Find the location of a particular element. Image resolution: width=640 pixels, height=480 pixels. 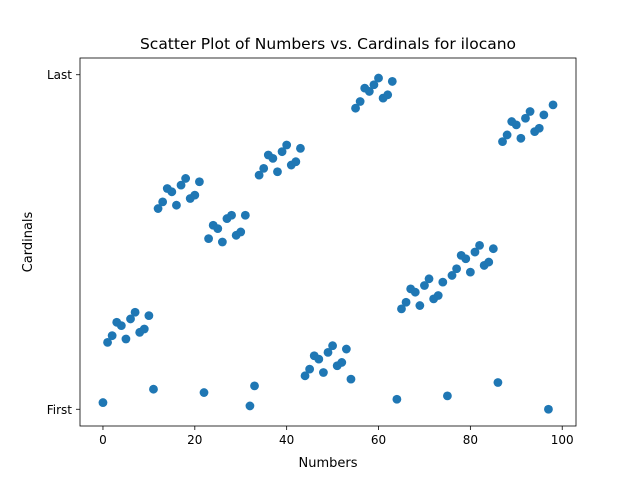

x-tick-label: 0 is located at coordinates (103, 440).